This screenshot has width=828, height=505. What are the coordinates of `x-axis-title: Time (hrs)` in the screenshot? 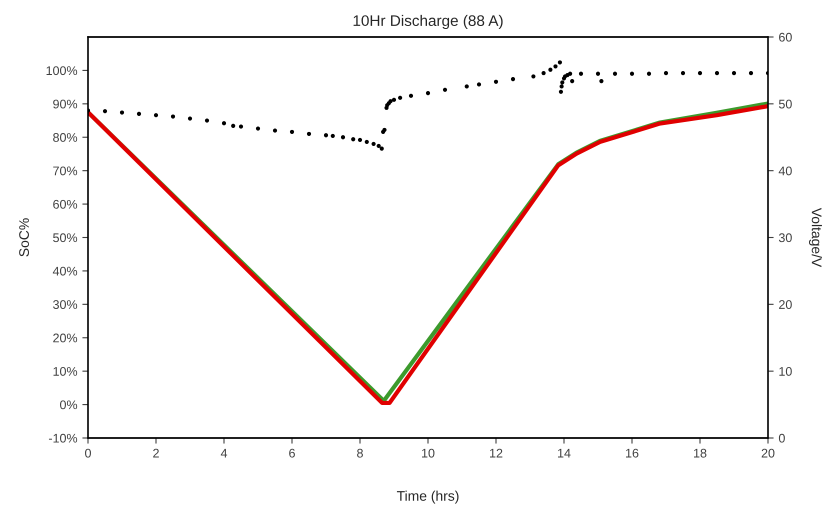 It's located at (427, 497).